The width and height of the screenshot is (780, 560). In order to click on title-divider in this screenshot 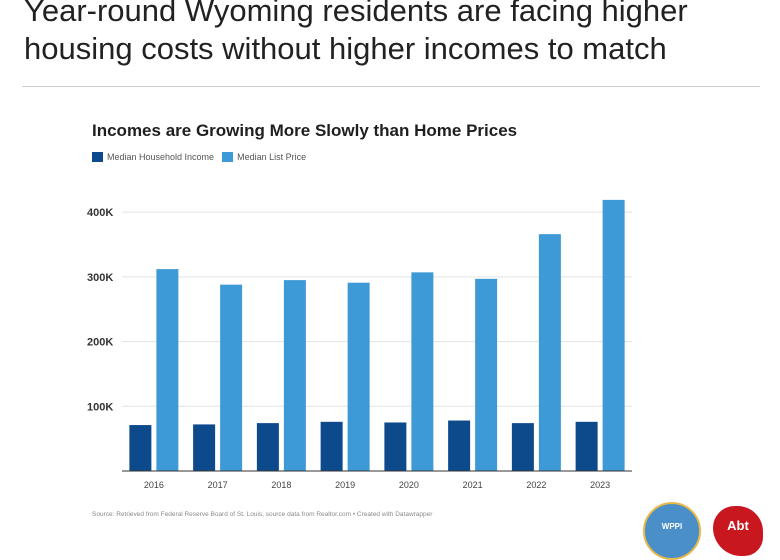, I will do `click(391, 86)`.